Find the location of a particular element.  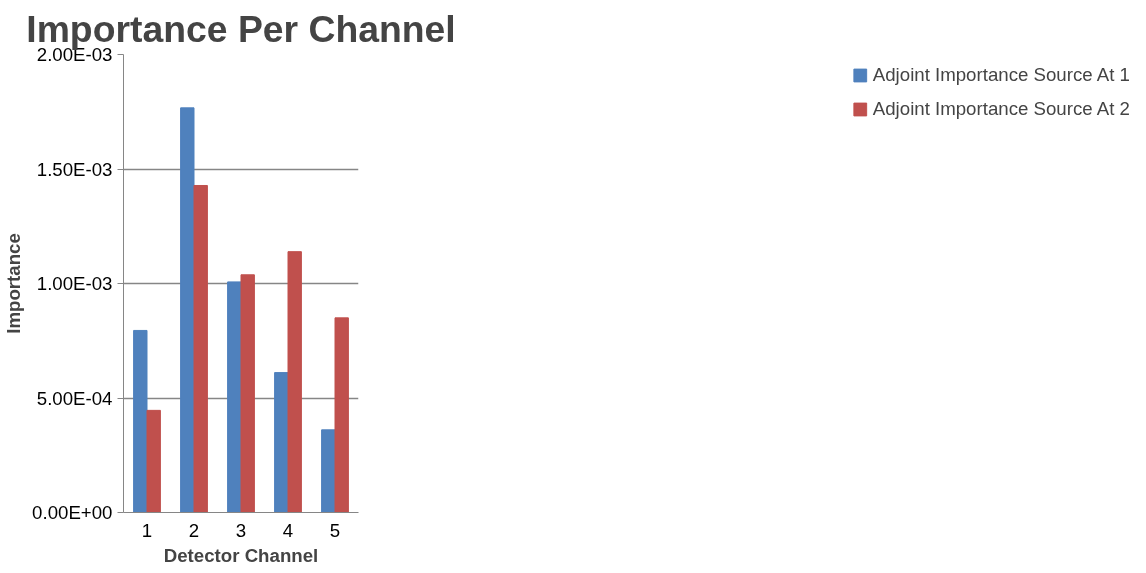

x-tick-label: 3 is located at coordinates (241, 530).